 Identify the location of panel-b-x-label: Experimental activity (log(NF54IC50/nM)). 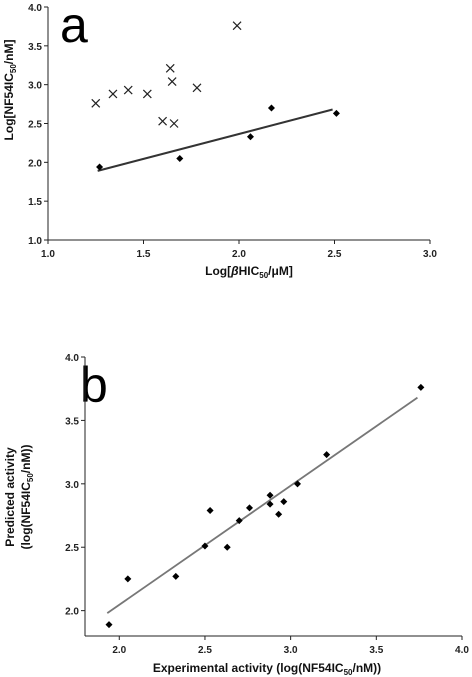
(267, 669).